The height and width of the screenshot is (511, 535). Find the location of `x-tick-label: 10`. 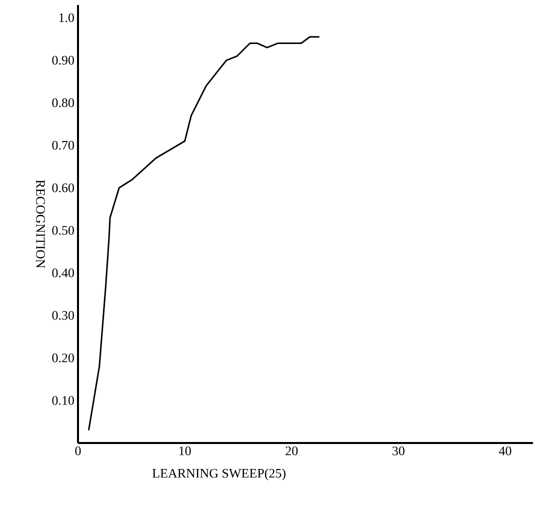

x-tick-label: 10 is located at coordinates (185, 451).